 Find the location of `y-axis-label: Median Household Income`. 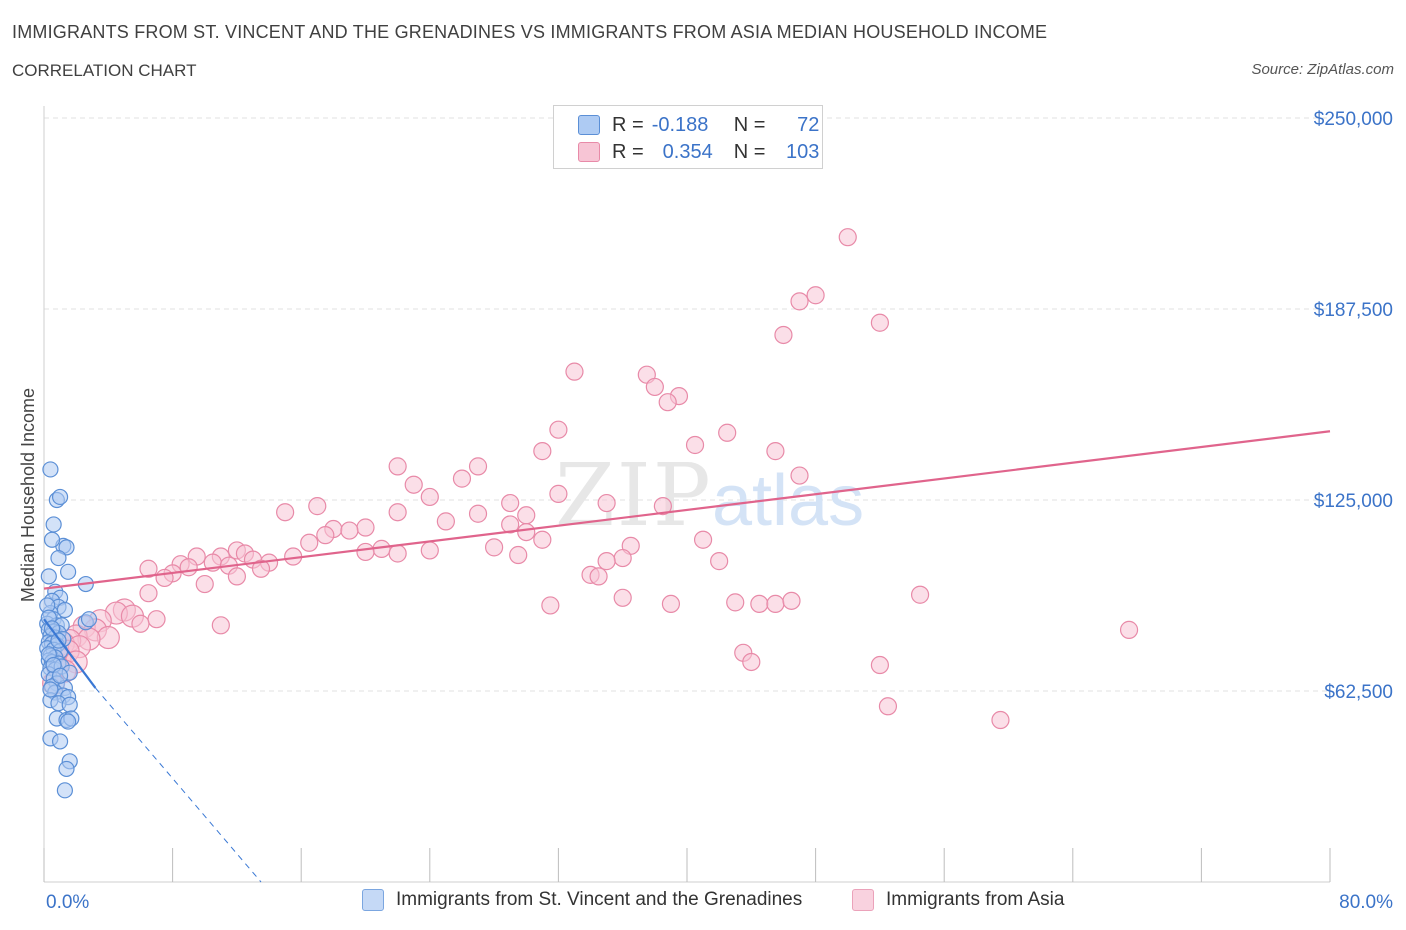

y-axis-label: Median Household Income is located at coordinates (28, 495).